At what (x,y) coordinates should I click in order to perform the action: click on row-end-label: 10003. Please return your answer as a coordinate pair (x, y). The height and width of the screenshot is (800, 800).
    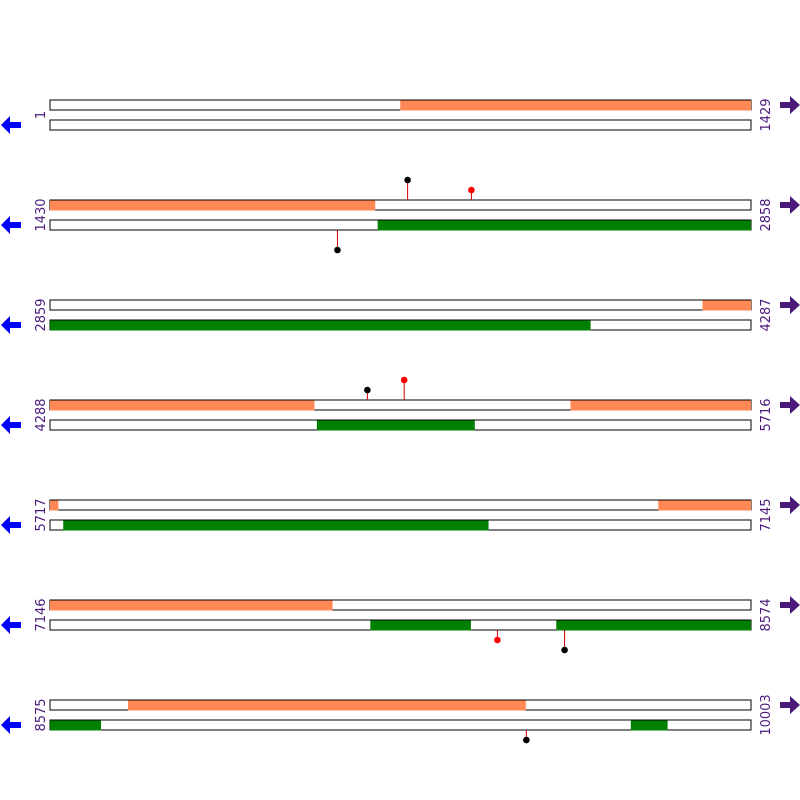
    Looking at the image, I should click on (766, 714).